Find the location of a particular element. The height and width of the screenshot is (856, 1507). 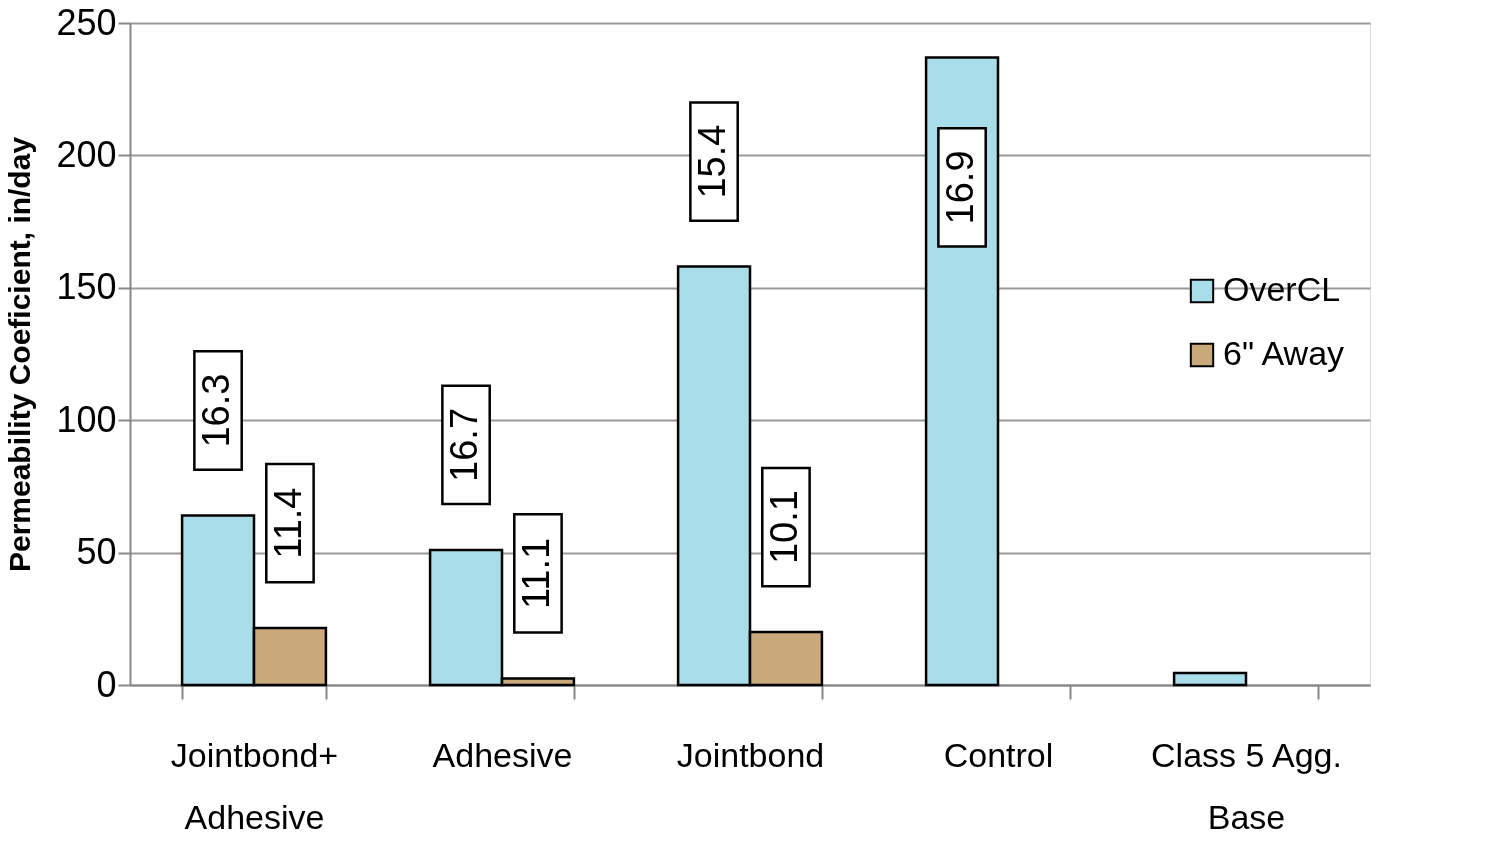

x-tick-label: Class 5 Agg. Base is located at coordinates (1246, 785).